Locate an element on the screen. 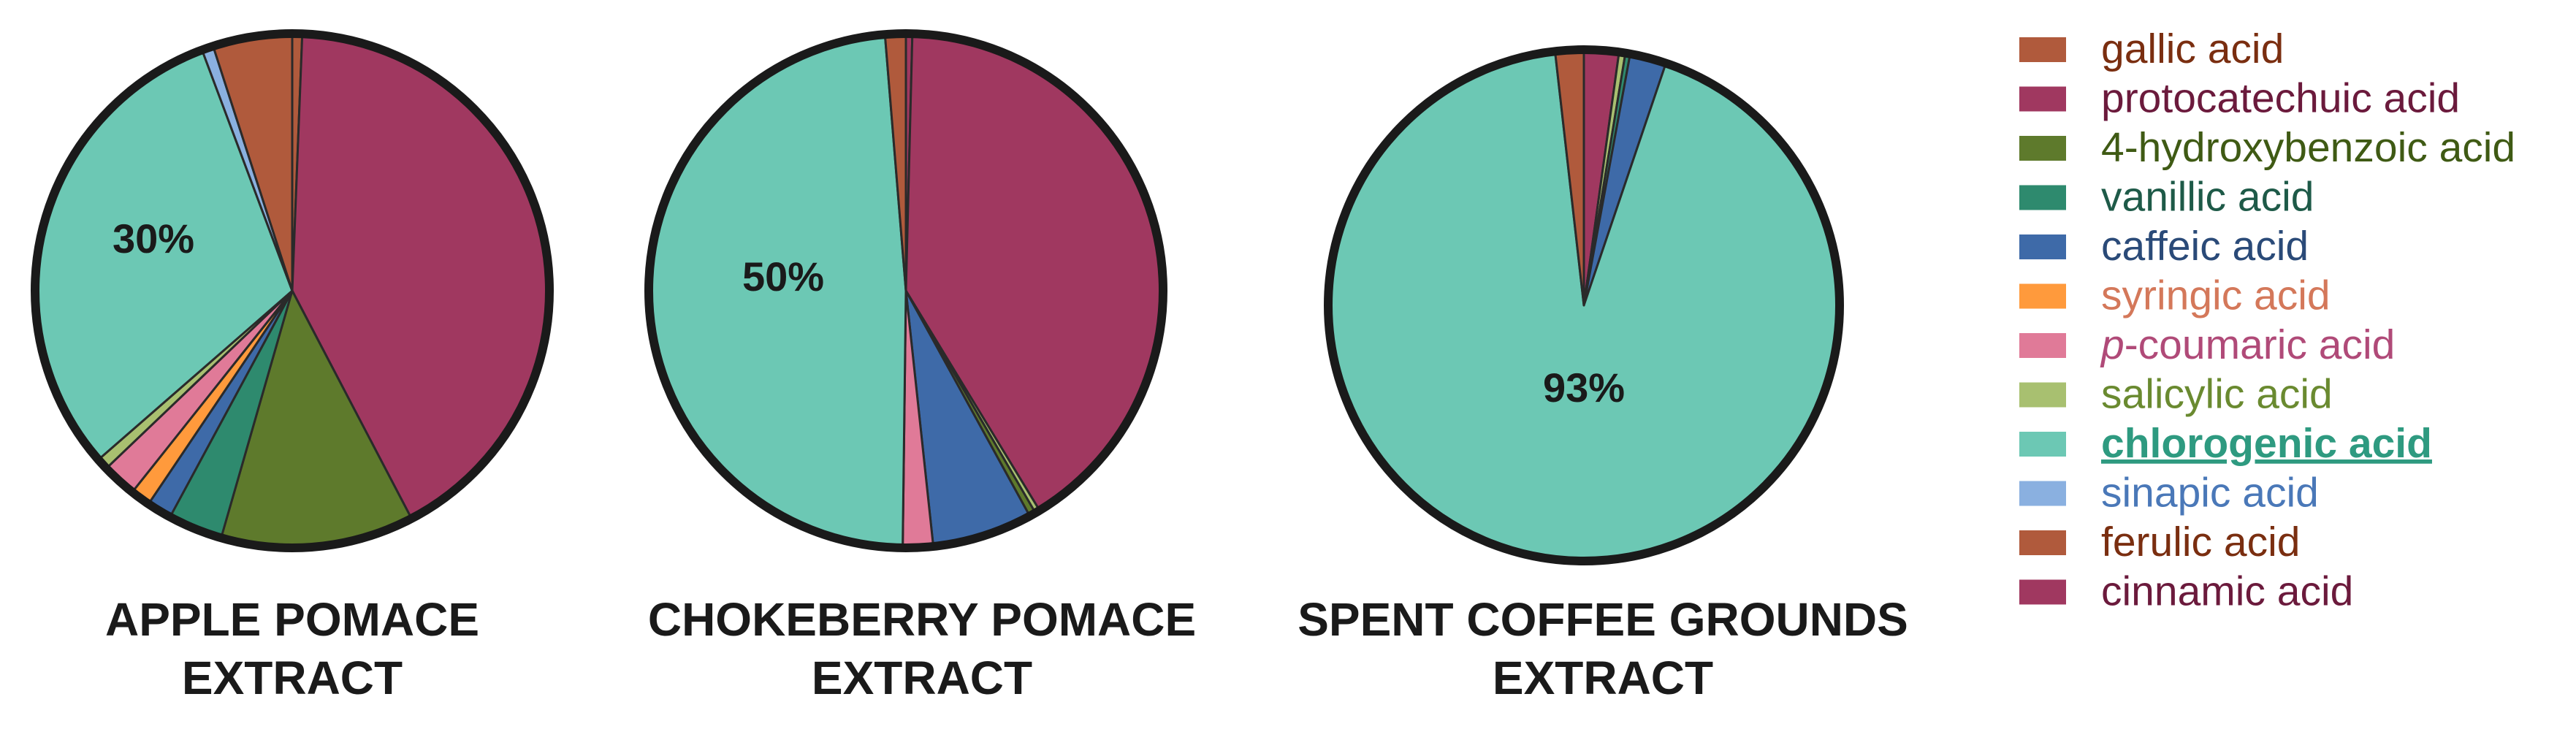 The height and width of the screenshot is (740, 2576). legend-item-chlorogenic-acid: chlorogenic acid is located at coordinates (2226, 443).